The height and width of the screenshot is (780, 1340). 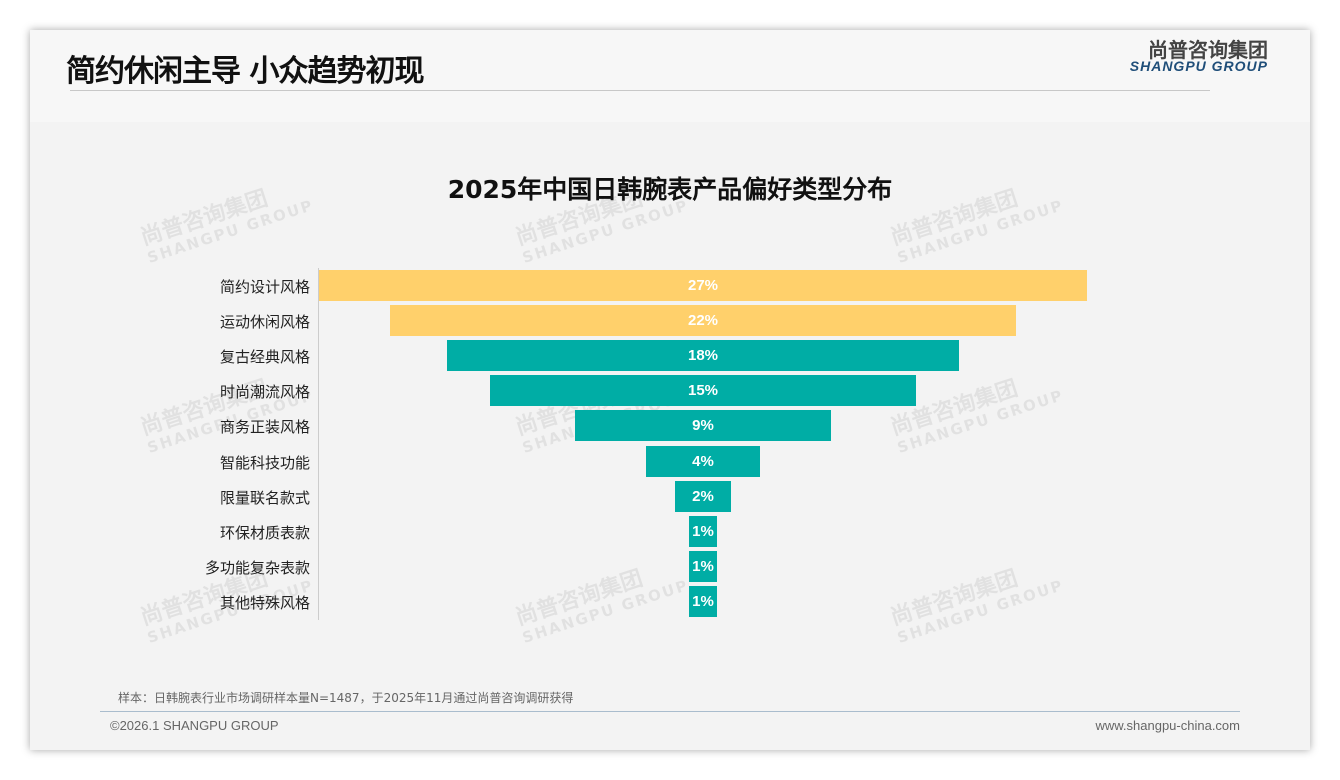 I want to click on data-label: 9%, so click(x=703, y=426).